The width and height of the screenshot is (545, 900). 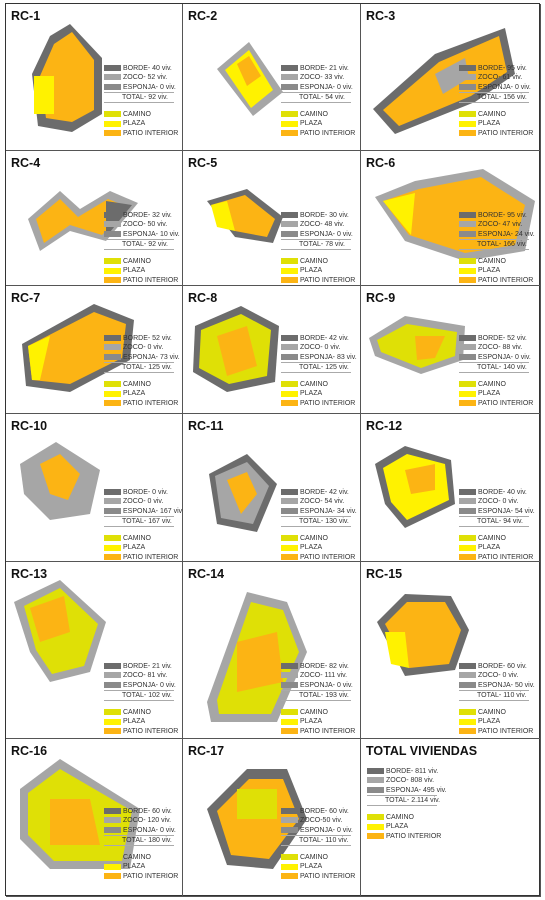 What do you see at coordinates (324, 492) in the screenshot?
I see `count-borde: BORDE- 42 viv.` at bounding box center [324, 492].